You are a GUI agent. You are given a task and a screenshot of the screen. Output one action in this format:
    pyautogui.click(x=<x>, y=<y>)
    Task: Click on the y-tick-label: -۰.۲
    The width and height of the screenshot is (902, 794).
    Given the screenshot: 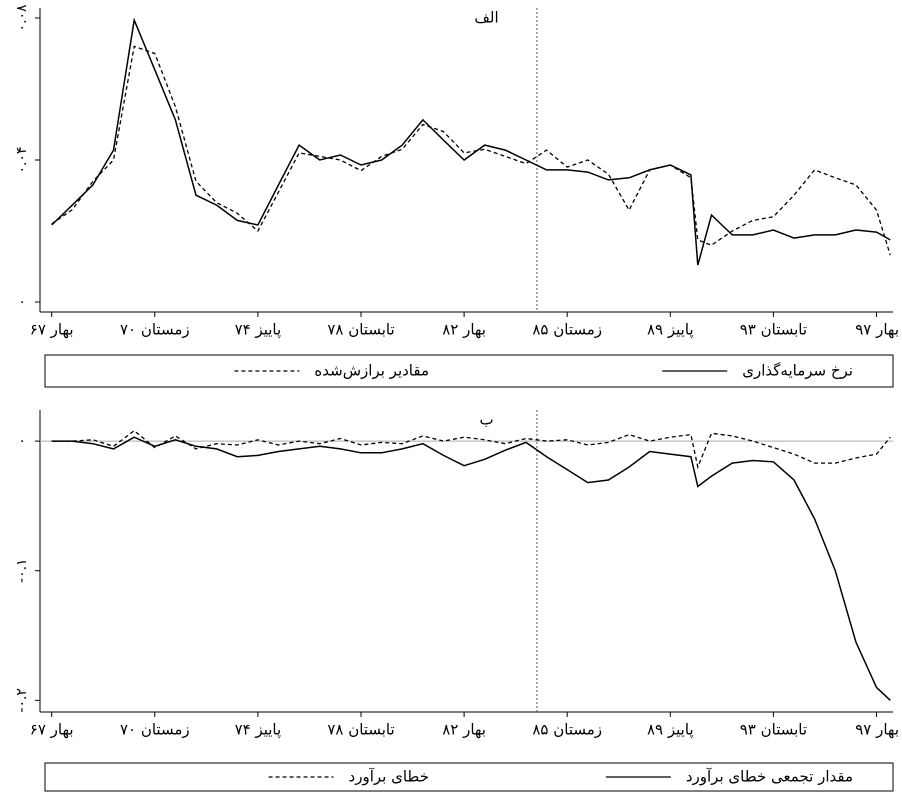 What is the action you would take?
    pyautogui.click(x=22, y=700)
    